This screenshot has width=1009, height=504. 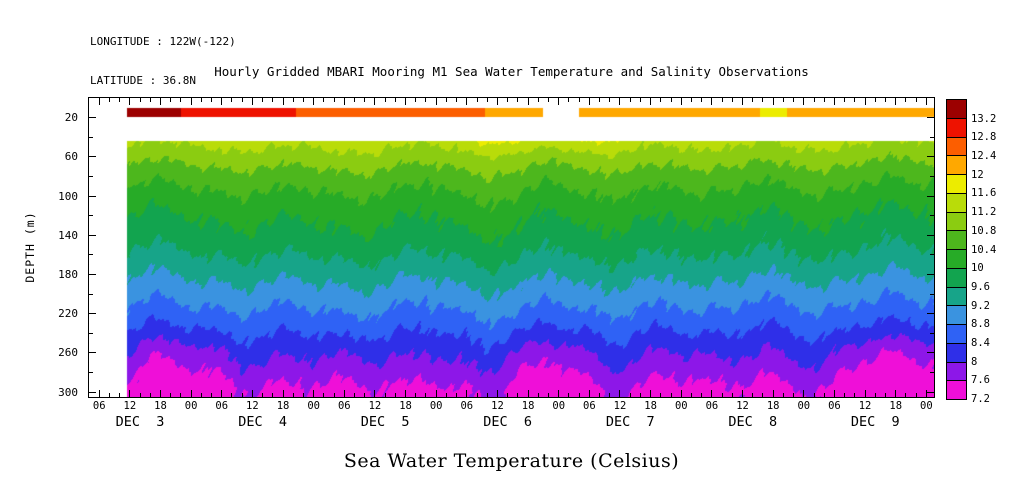 What do you see at coordinates (163, 41) in the screenshot?
I see `longitude-label: LONGITUDE : 122W(-122)` at bounding box center [163, 41].